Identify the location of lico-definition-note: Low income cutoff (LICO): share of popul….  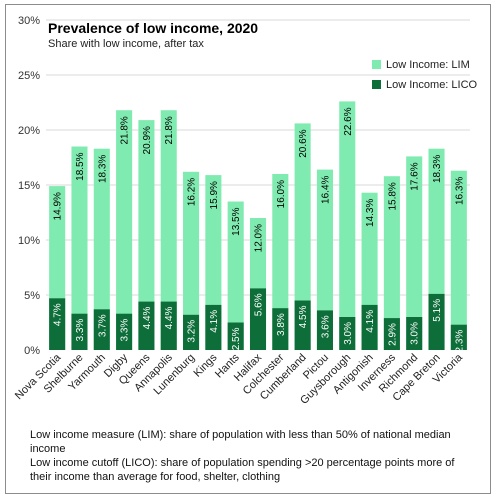
(242, 470).